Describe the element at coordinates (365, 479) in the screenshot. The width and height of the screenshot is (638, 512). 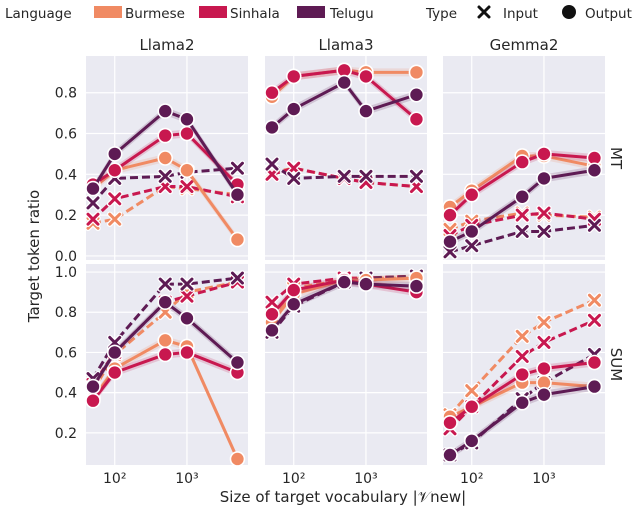
I see `x-tick-label: 10³` at that location.